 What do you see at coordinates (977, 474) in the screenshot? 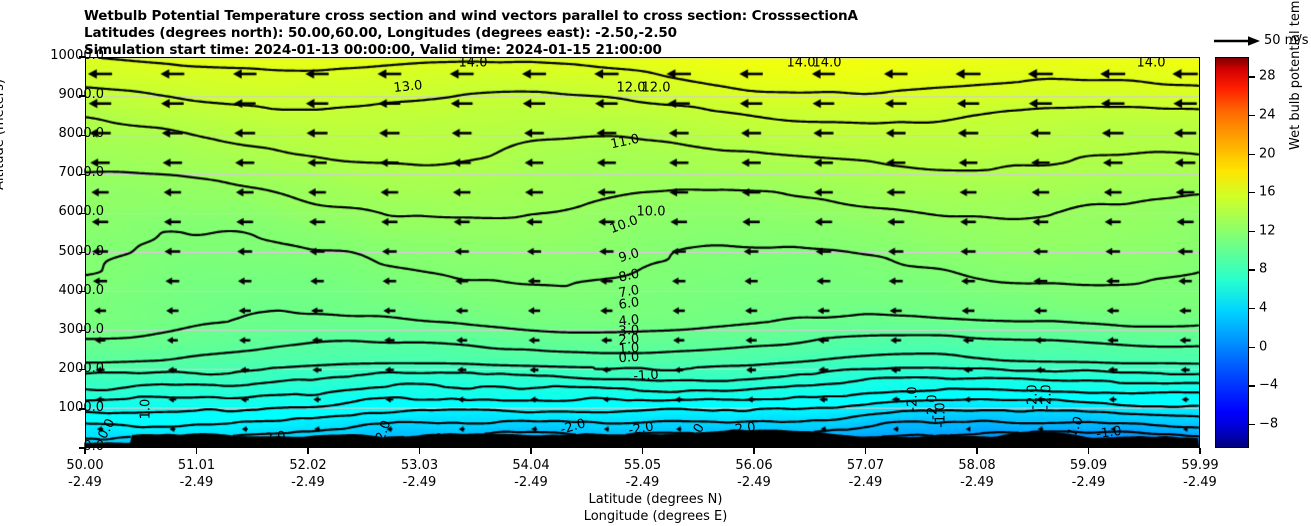
I see `x-tick-label: 58.08 -2.49` at bounding box center [977, 474].